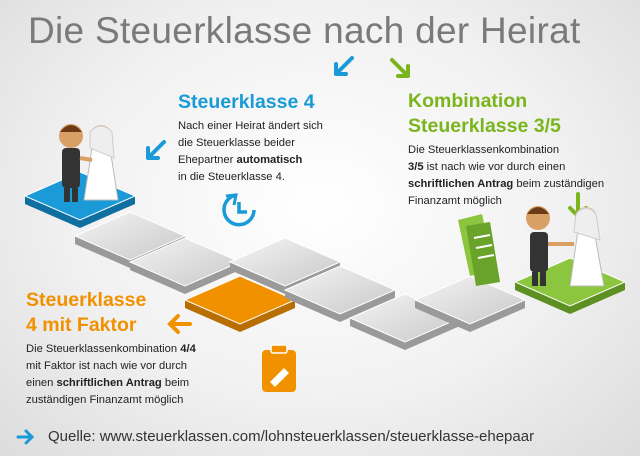 The image size is (640, 456). What do you see at coordinates (246, 102) in the screenshot?
I see `section-heading: Steuerklasse 4` at bounding box center [246, 102].